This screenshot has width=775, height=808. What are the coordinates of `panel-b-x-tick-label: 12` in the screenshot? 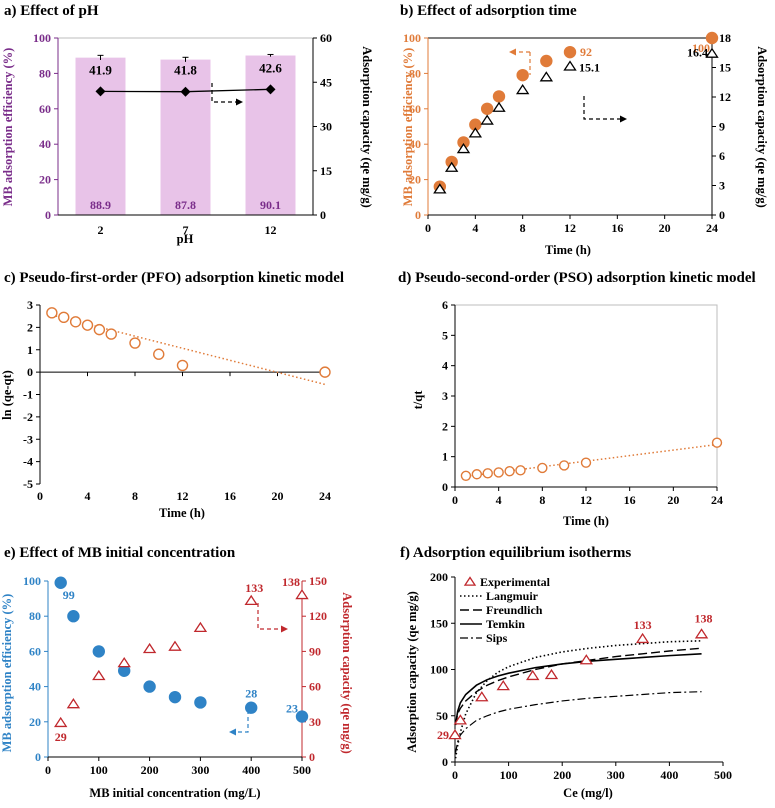 It's located at (570, 228).